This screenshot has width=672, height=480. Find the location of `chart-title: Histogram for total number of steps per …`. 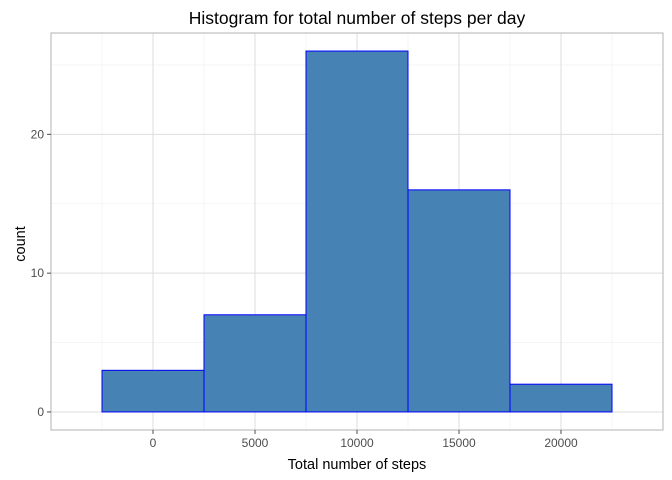

chart-title: Histogram for total number of steps per … is located at coordinates (357, 18).